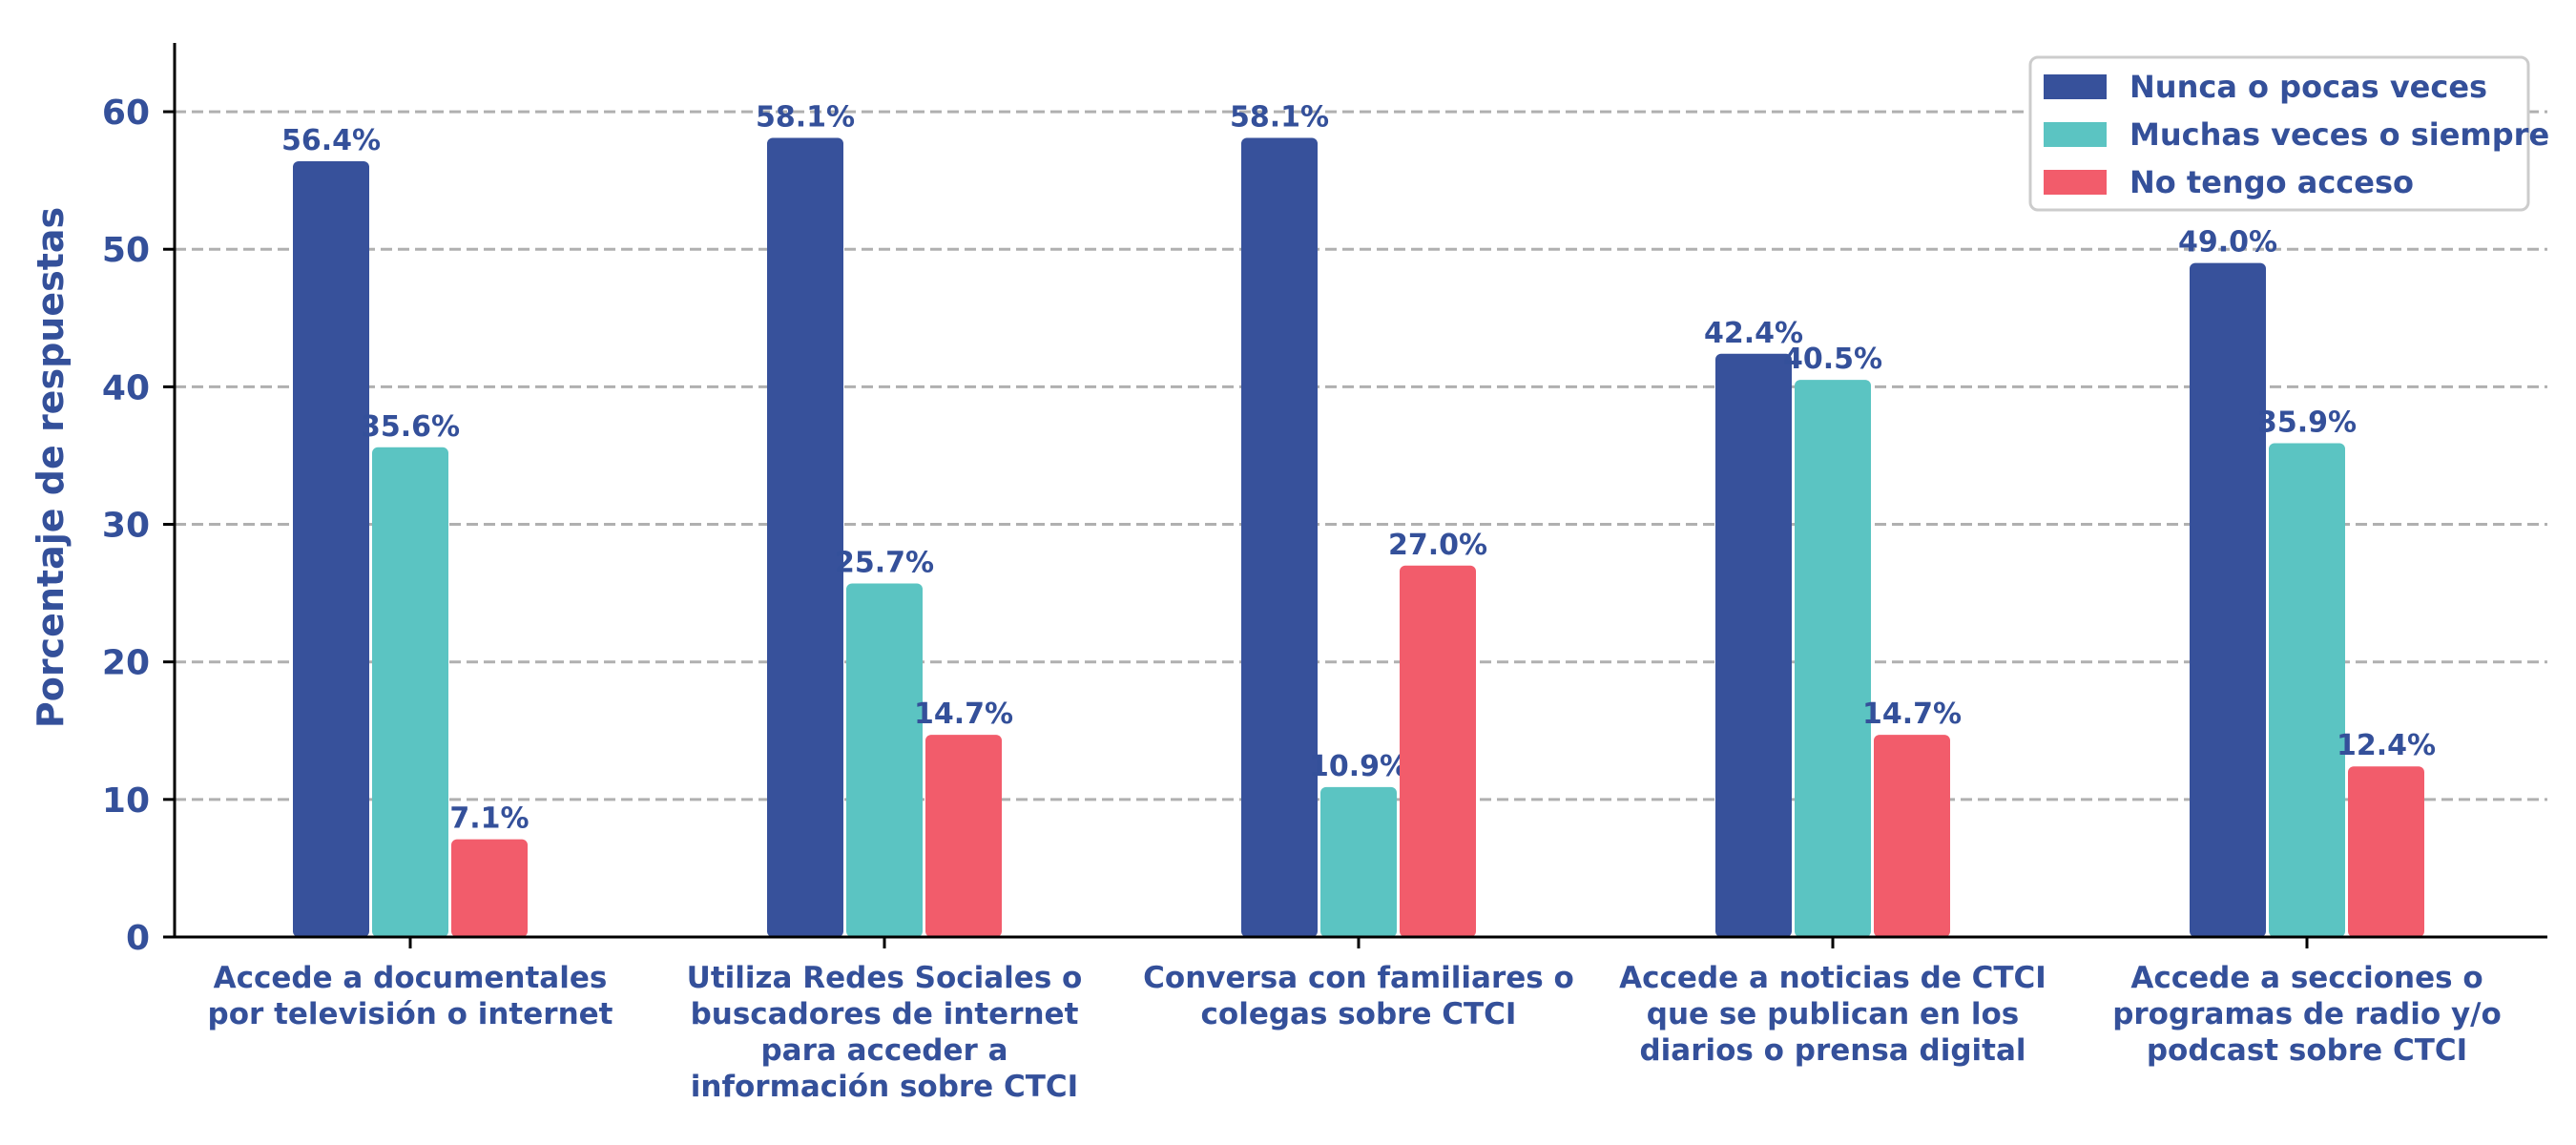 The image size is (2576, 1145). Describe the element at coordinates (2306, 978) in the screenshot. I see `category-label-line: Accede a secciones o` at that location.